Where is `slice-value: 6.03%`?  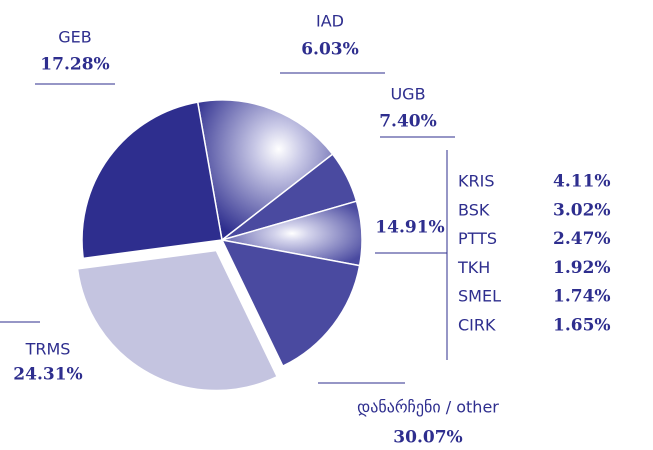 slice-value: 6.03% is located at coordinates (330, 50).